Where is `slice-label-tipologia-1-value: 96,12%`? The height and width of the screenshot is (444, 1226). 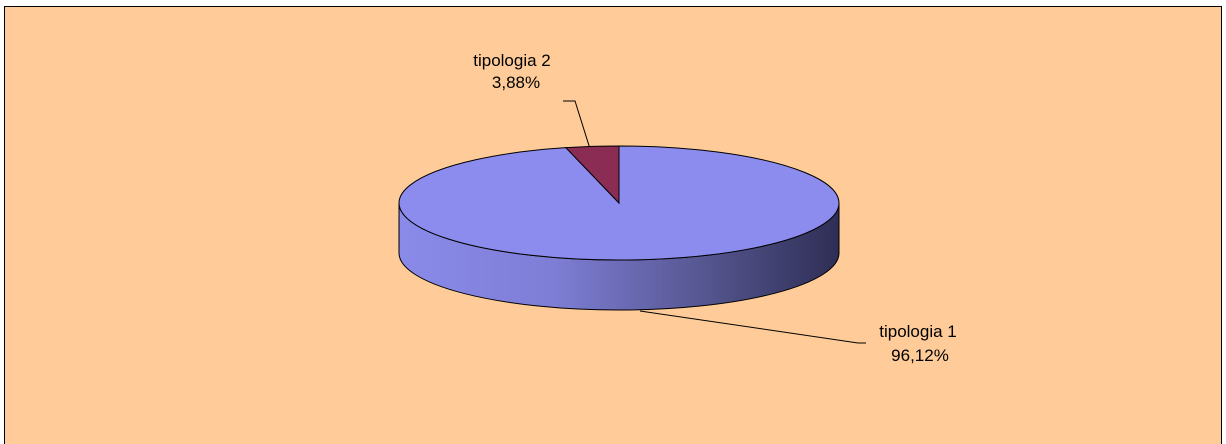 slice-label-tipologia-1-value: 96,12% is located at coordinates (920, 355).